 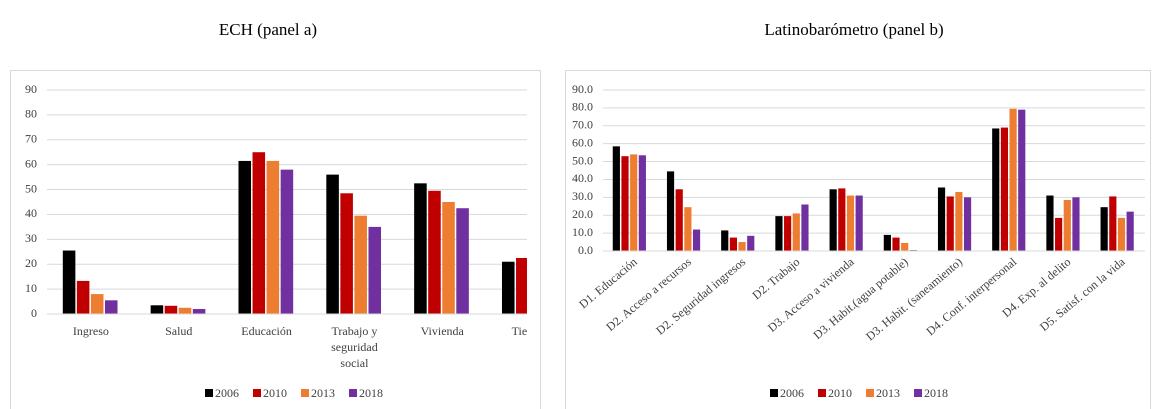 What do you see at coordinates (582, 214) in the screenshot?
I see `y-tick-label: 20.0` at bounding box center [582, 214].